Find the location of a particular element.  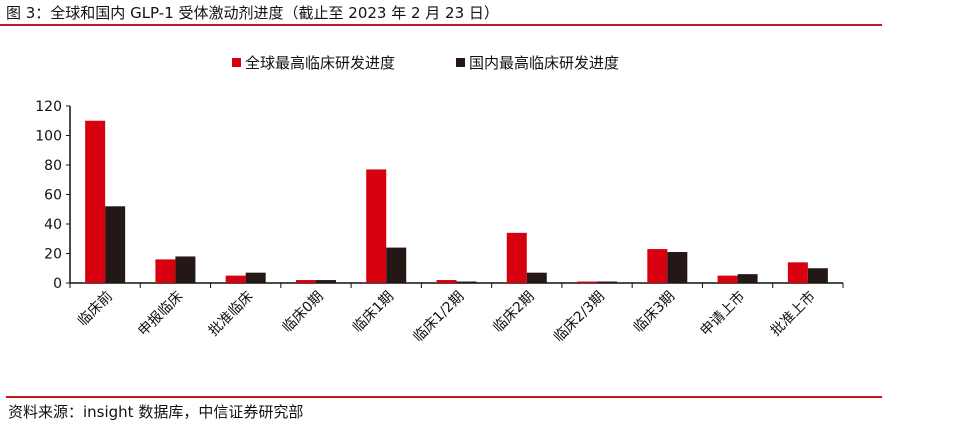

title-divider is located at coordinates (441, 25).